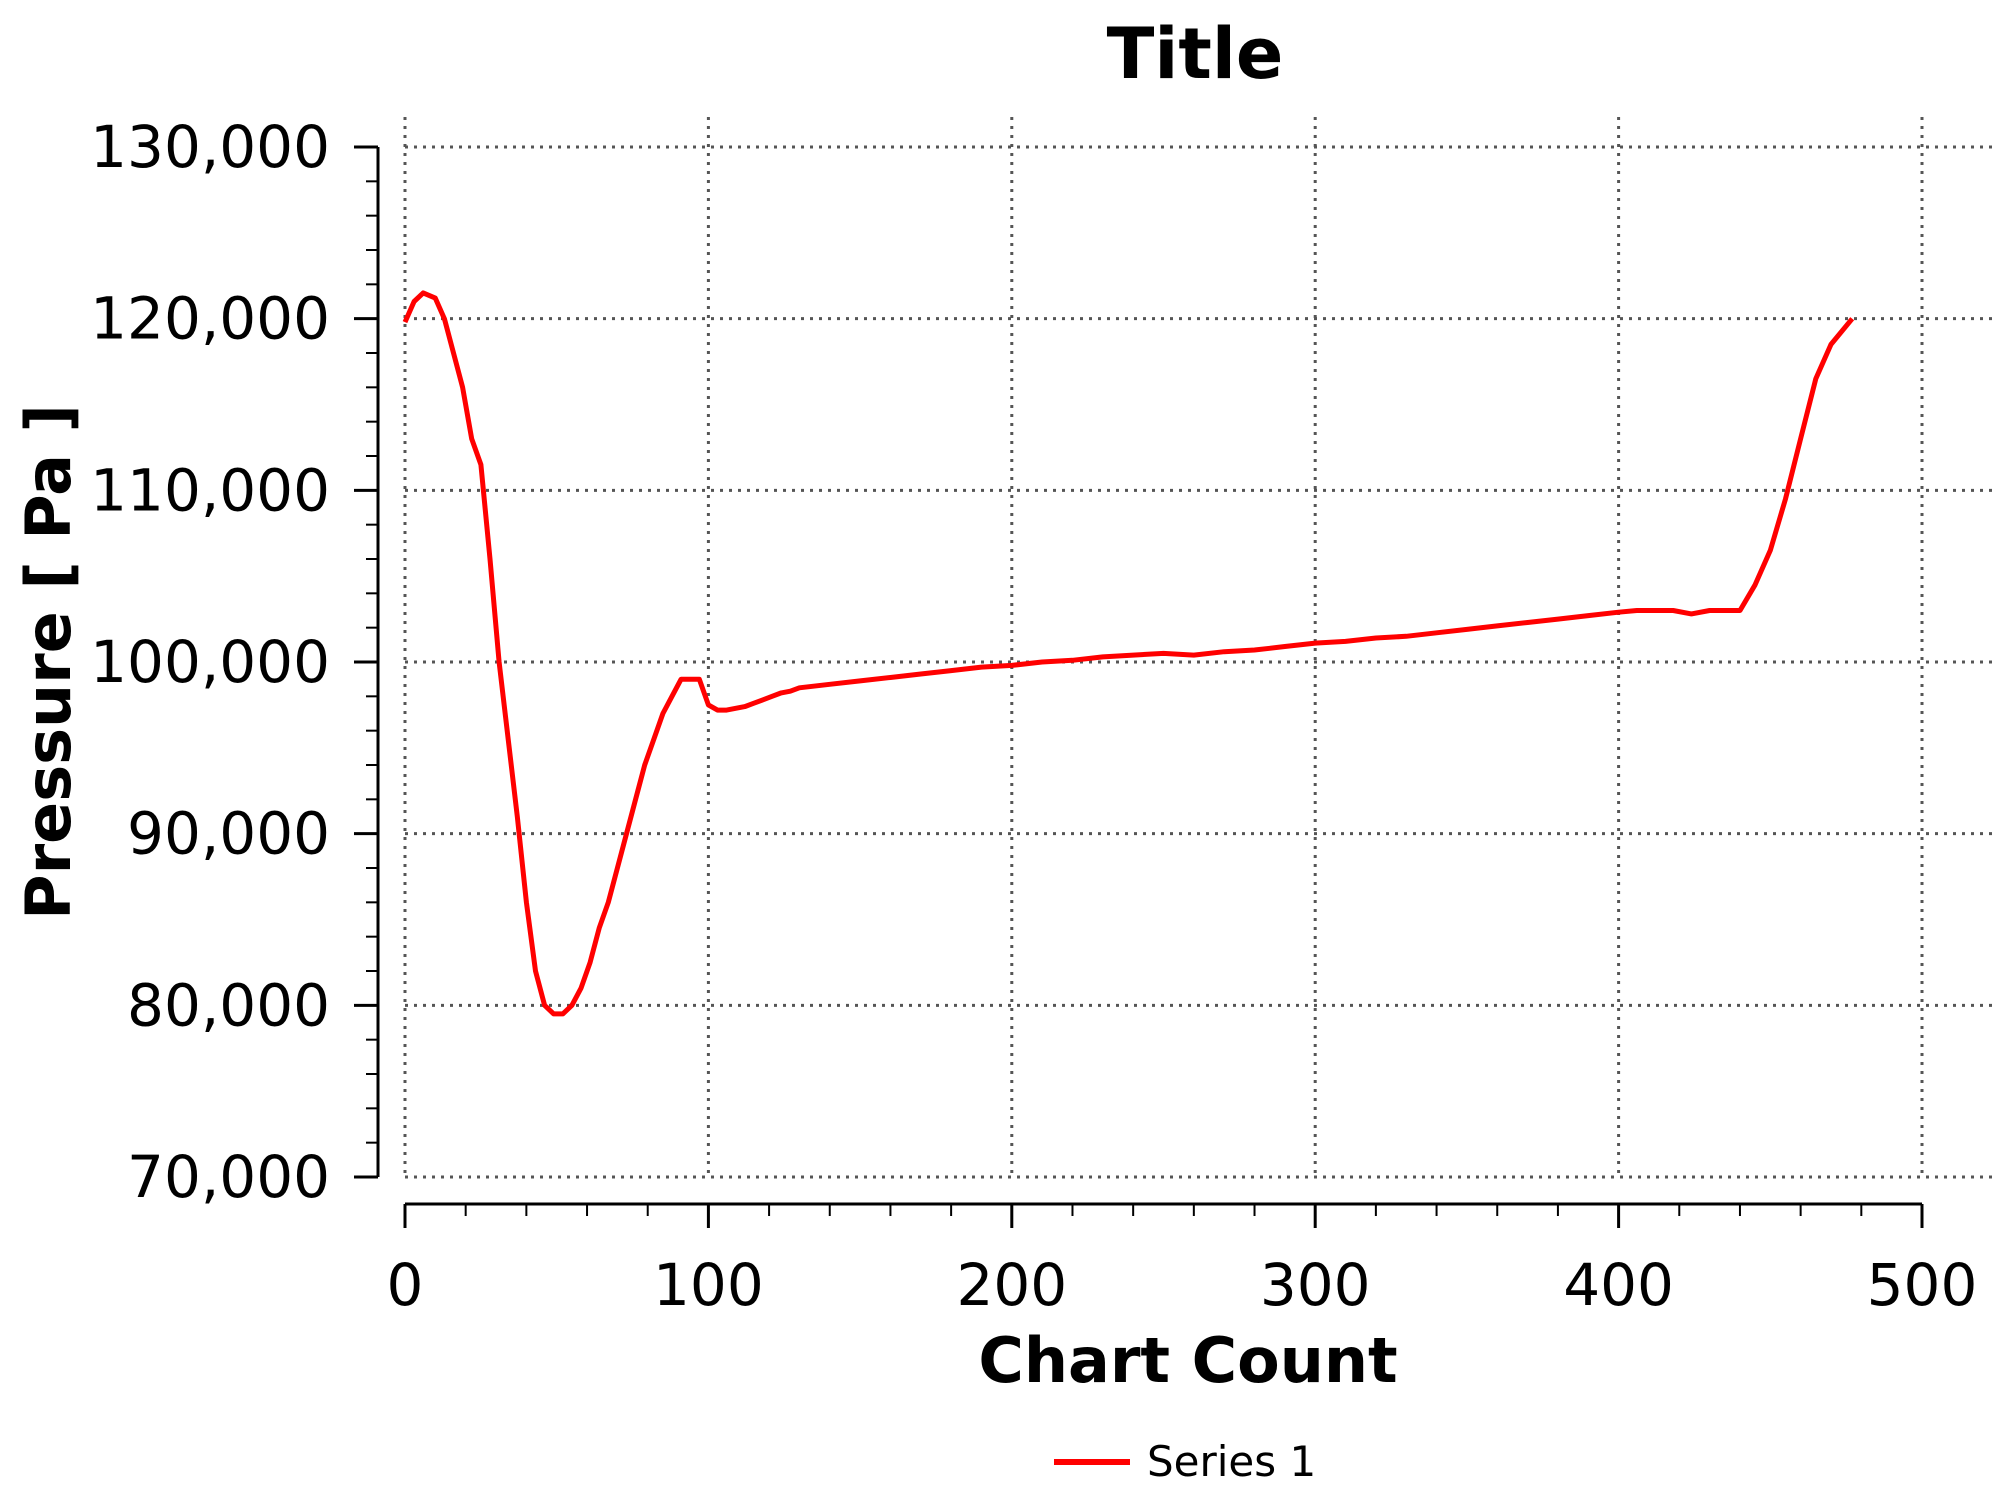 This screenshot has height=1505, width=2000. I want to click on y-tick-label: 80,000, so click(228, 1005).